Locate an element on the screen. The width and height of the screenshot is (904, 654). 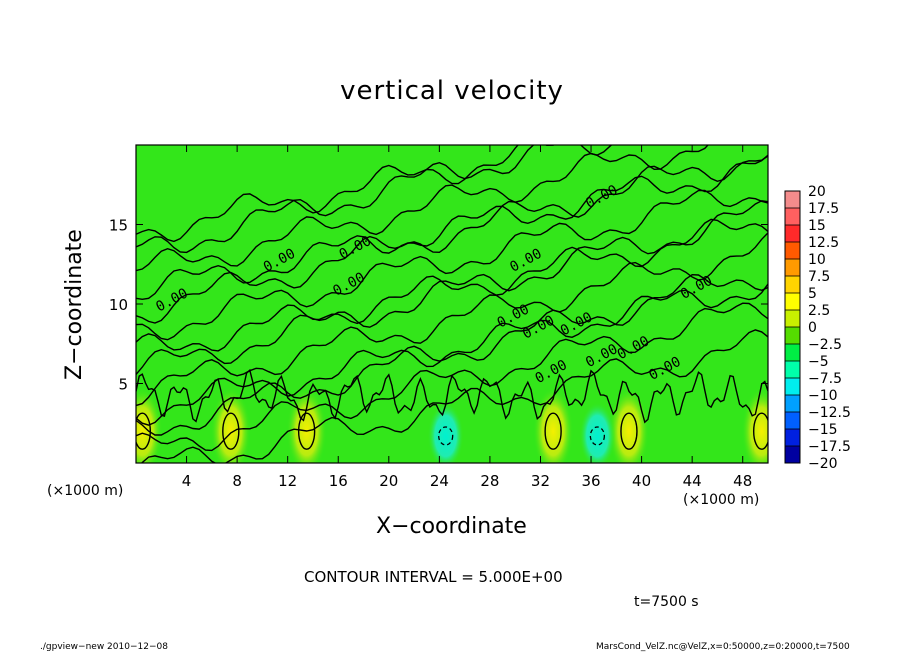
chart-title: vertical velocity is located at coordinates (452, 91).